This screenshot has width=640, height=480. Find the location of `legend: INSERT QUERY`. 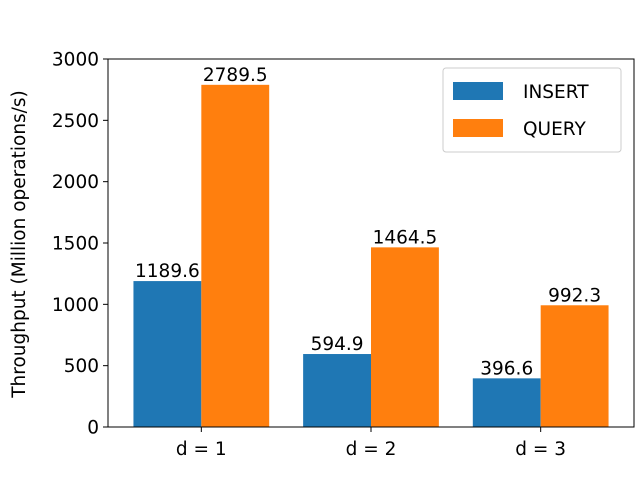

legend: INSERT QUERY is located at coordinates (532, 110).